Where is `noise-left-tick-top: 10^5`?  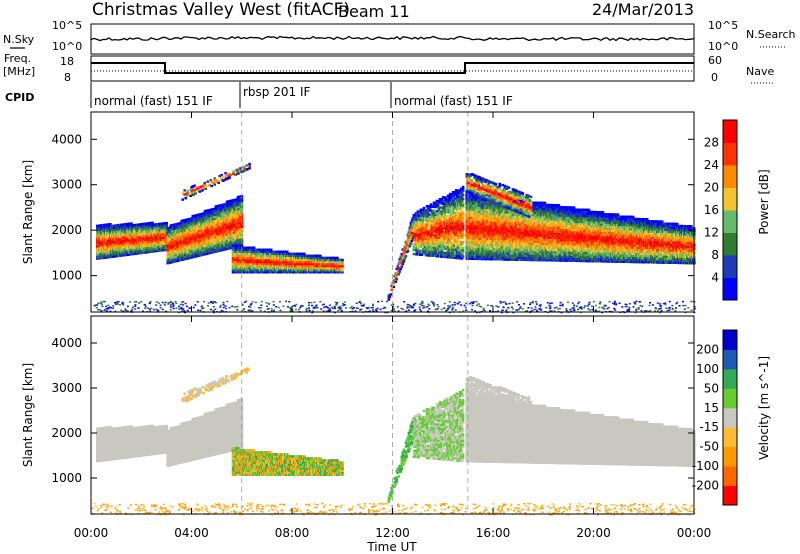
noise-left-tick-top: 10^5 is located at coordinates (67, 25).